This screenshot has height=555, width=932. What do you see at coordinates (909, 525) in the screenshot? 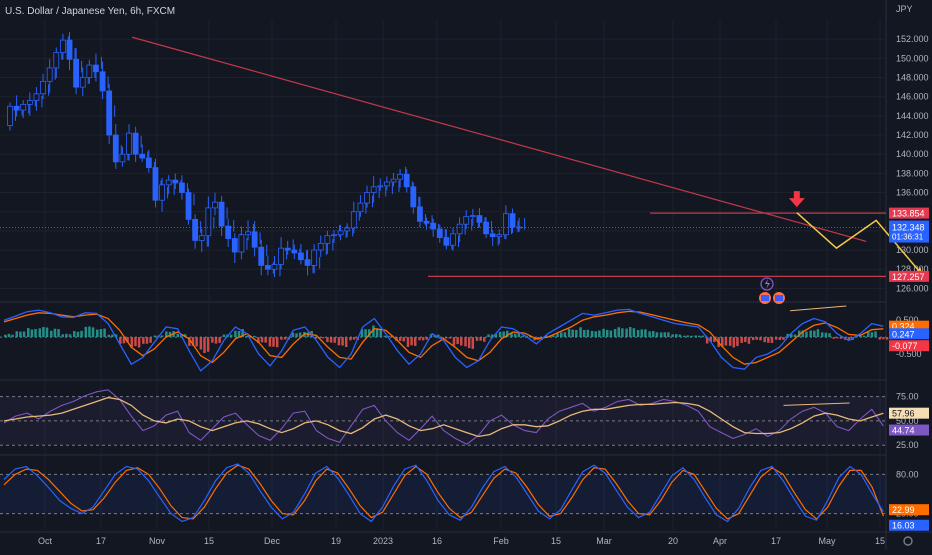
I see `stoch-d-badge-bg` at bounding box center [909, 525].